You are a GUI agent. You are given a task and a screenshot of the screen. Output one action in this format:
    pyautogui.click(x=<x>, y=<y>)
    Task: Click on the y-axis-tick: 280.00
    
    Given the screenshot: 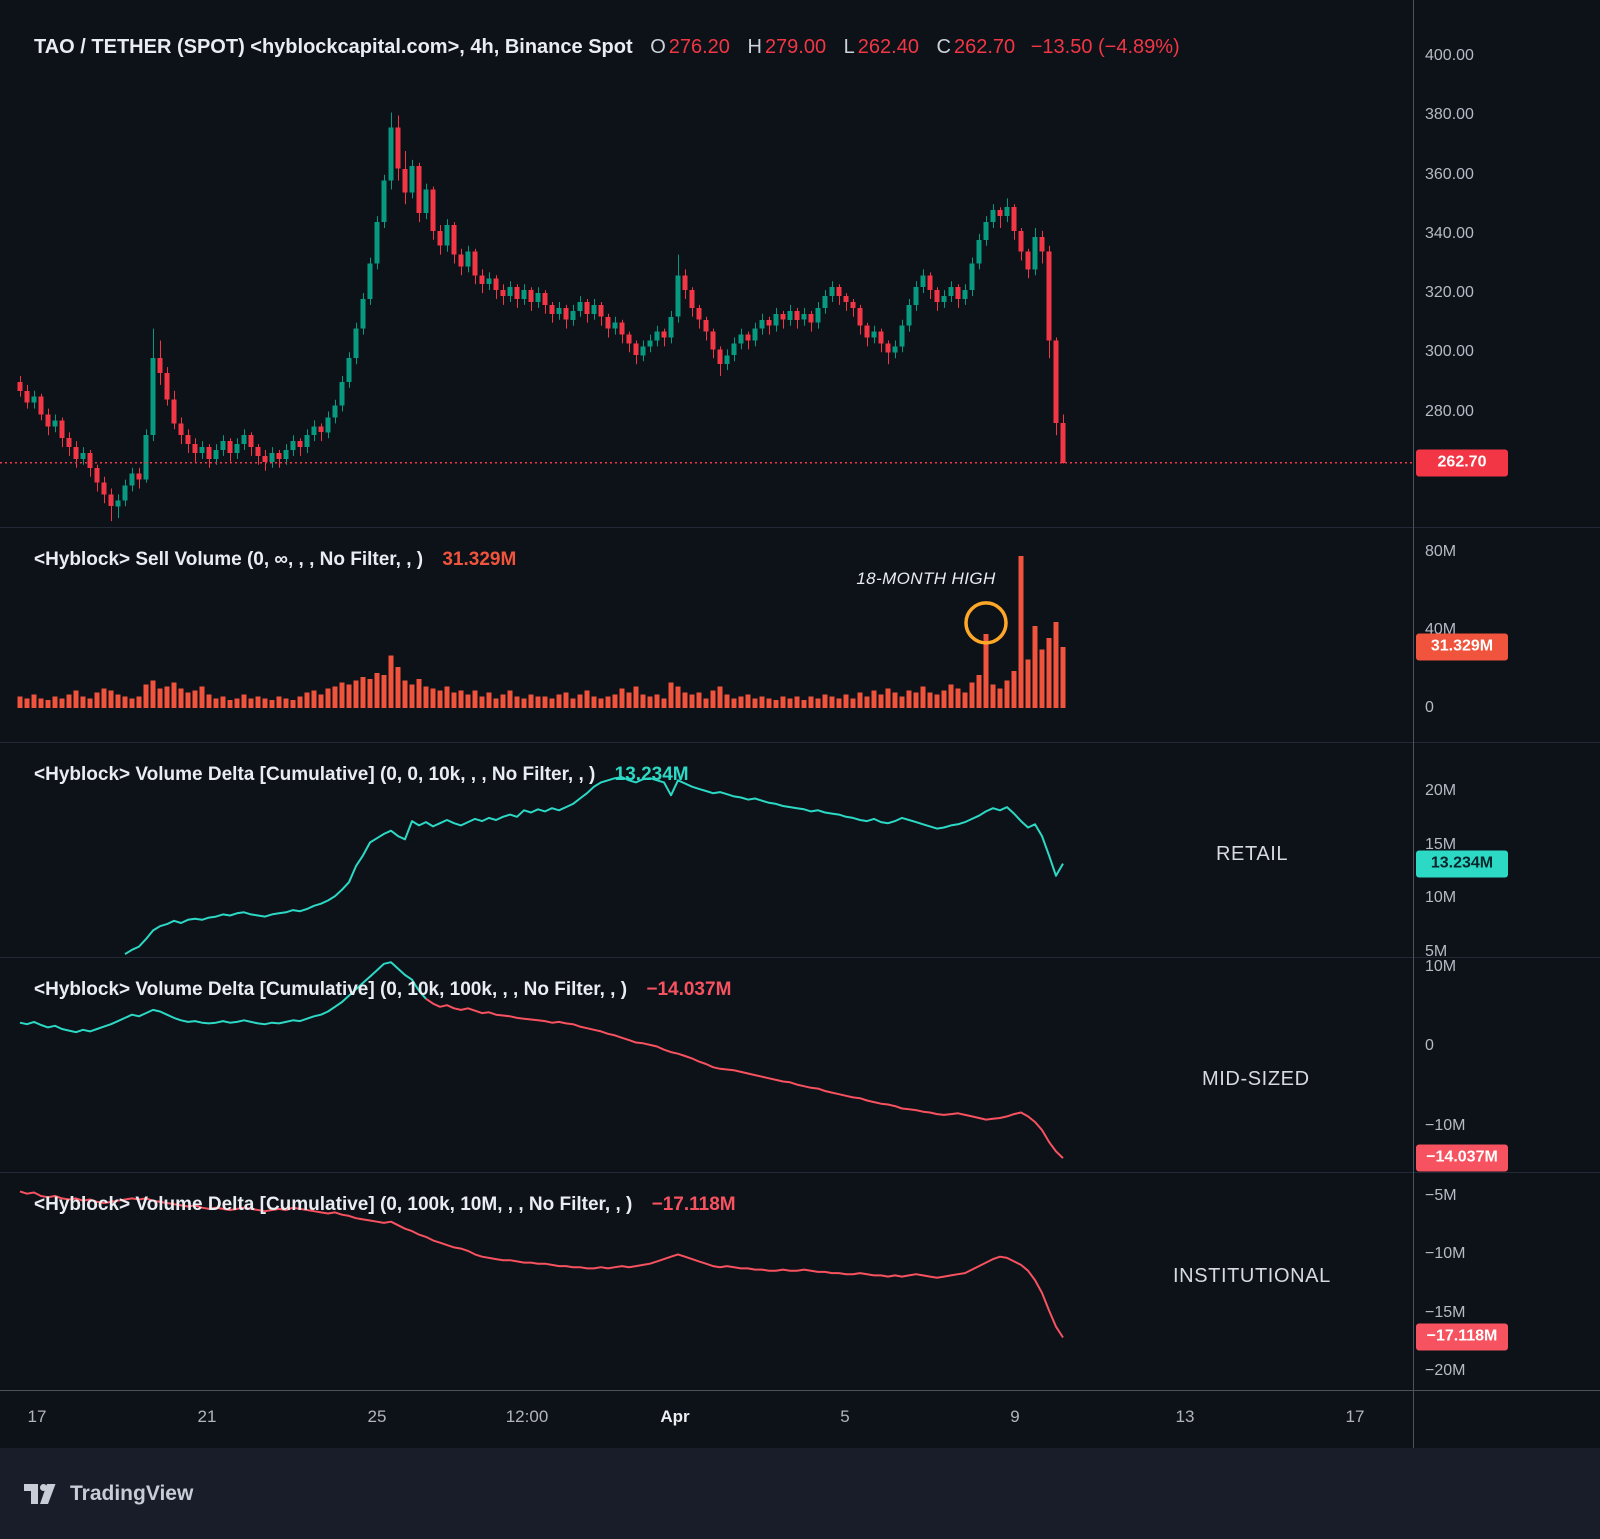 What is the action you would take?
    pyautogui.click(x=1449, y=411)
    